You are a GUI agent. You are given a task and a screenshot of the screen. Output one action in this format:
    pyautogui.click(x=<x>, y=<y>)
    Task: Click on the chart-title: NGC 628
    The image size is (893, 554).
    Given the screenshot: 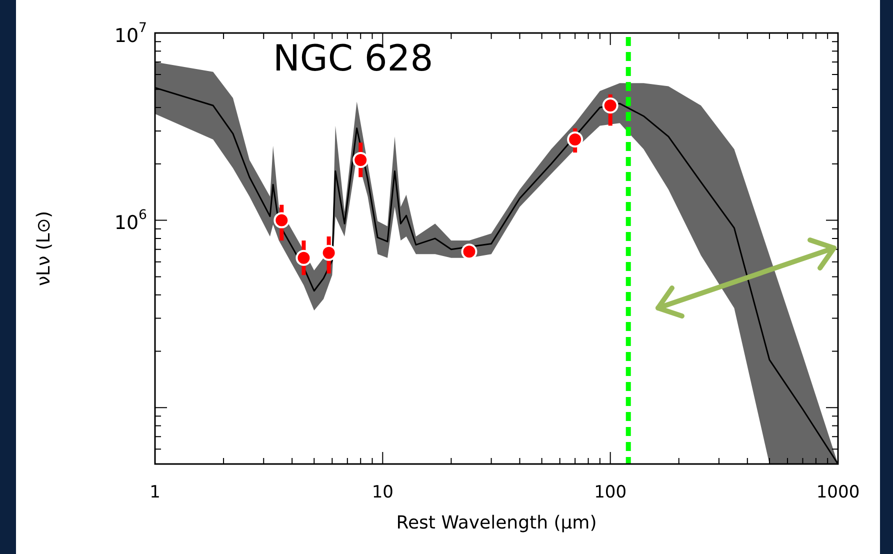 What is the action you would take?
    pyautogui.click(x=353, y=59)
    